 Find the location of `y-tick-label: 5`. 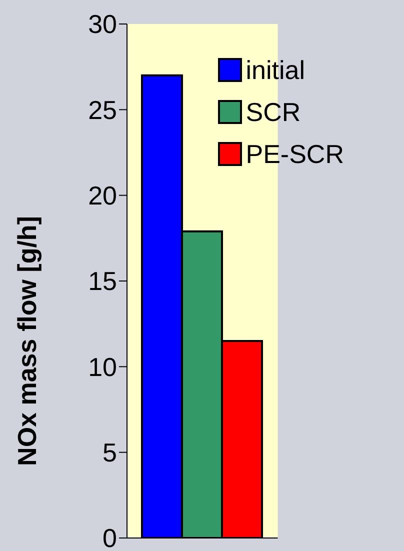

y-tick-label: 5 is located at coordinates (109, 453).